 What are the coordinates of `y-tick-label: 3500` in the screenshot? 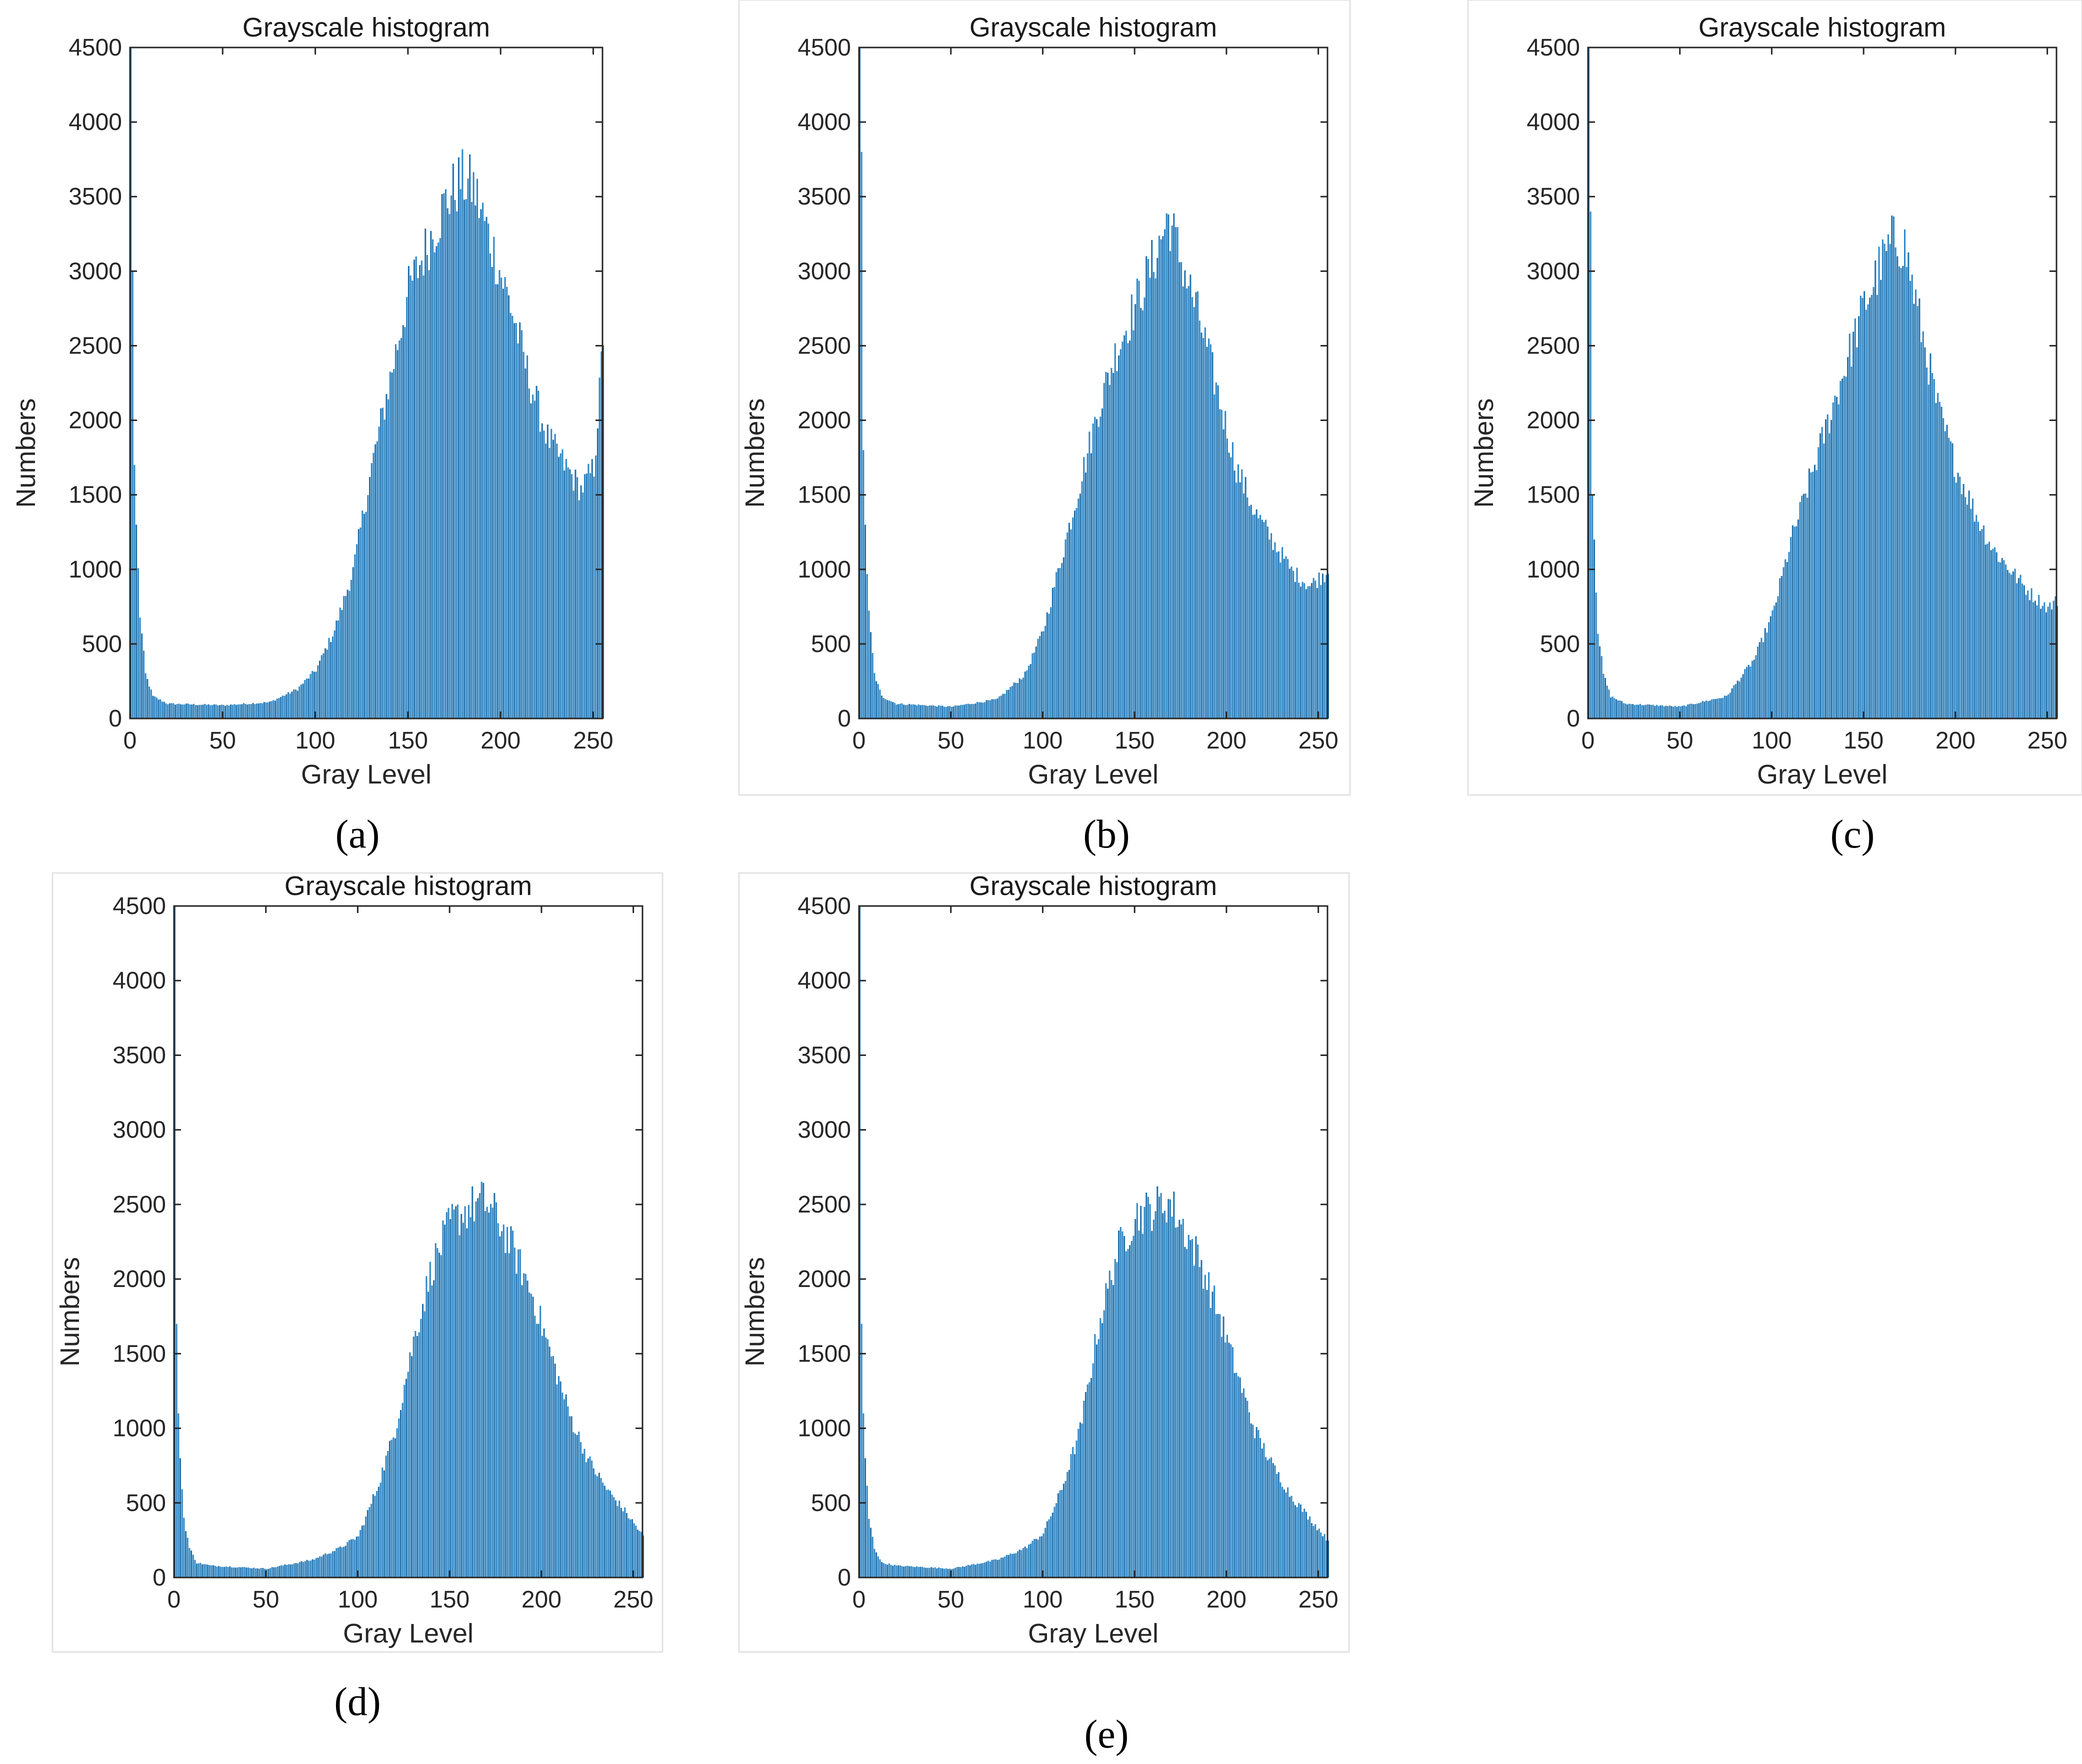 It's located at (824, 197).